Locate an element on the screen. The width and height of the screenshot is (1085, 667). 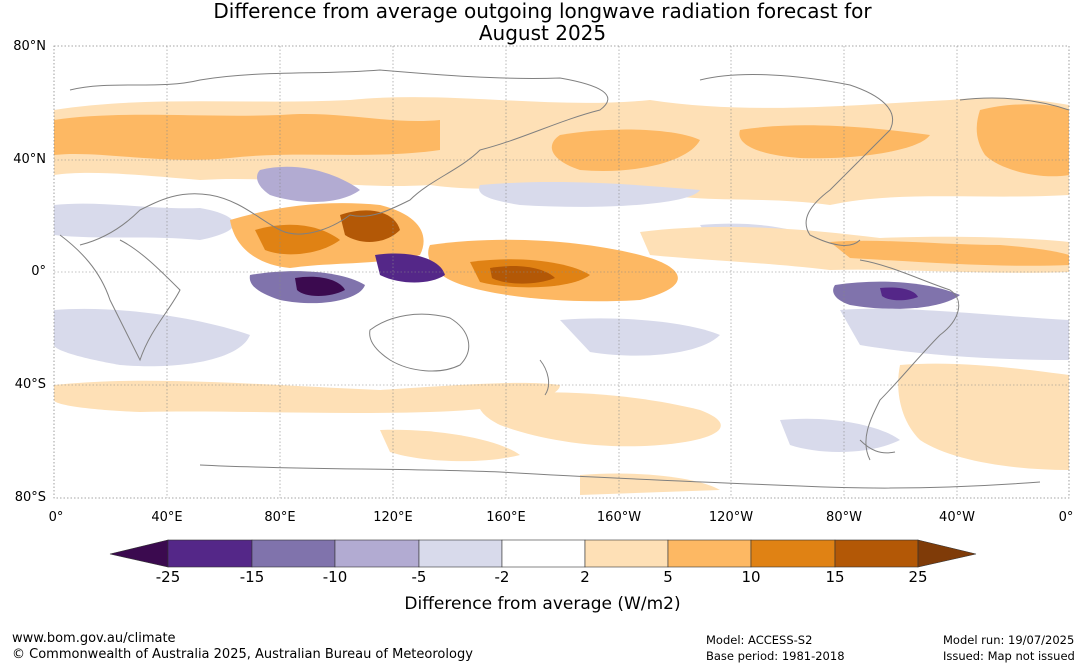
footer-model-run: Model run: 19/07/2025 is located at coordinates (1009, 640).